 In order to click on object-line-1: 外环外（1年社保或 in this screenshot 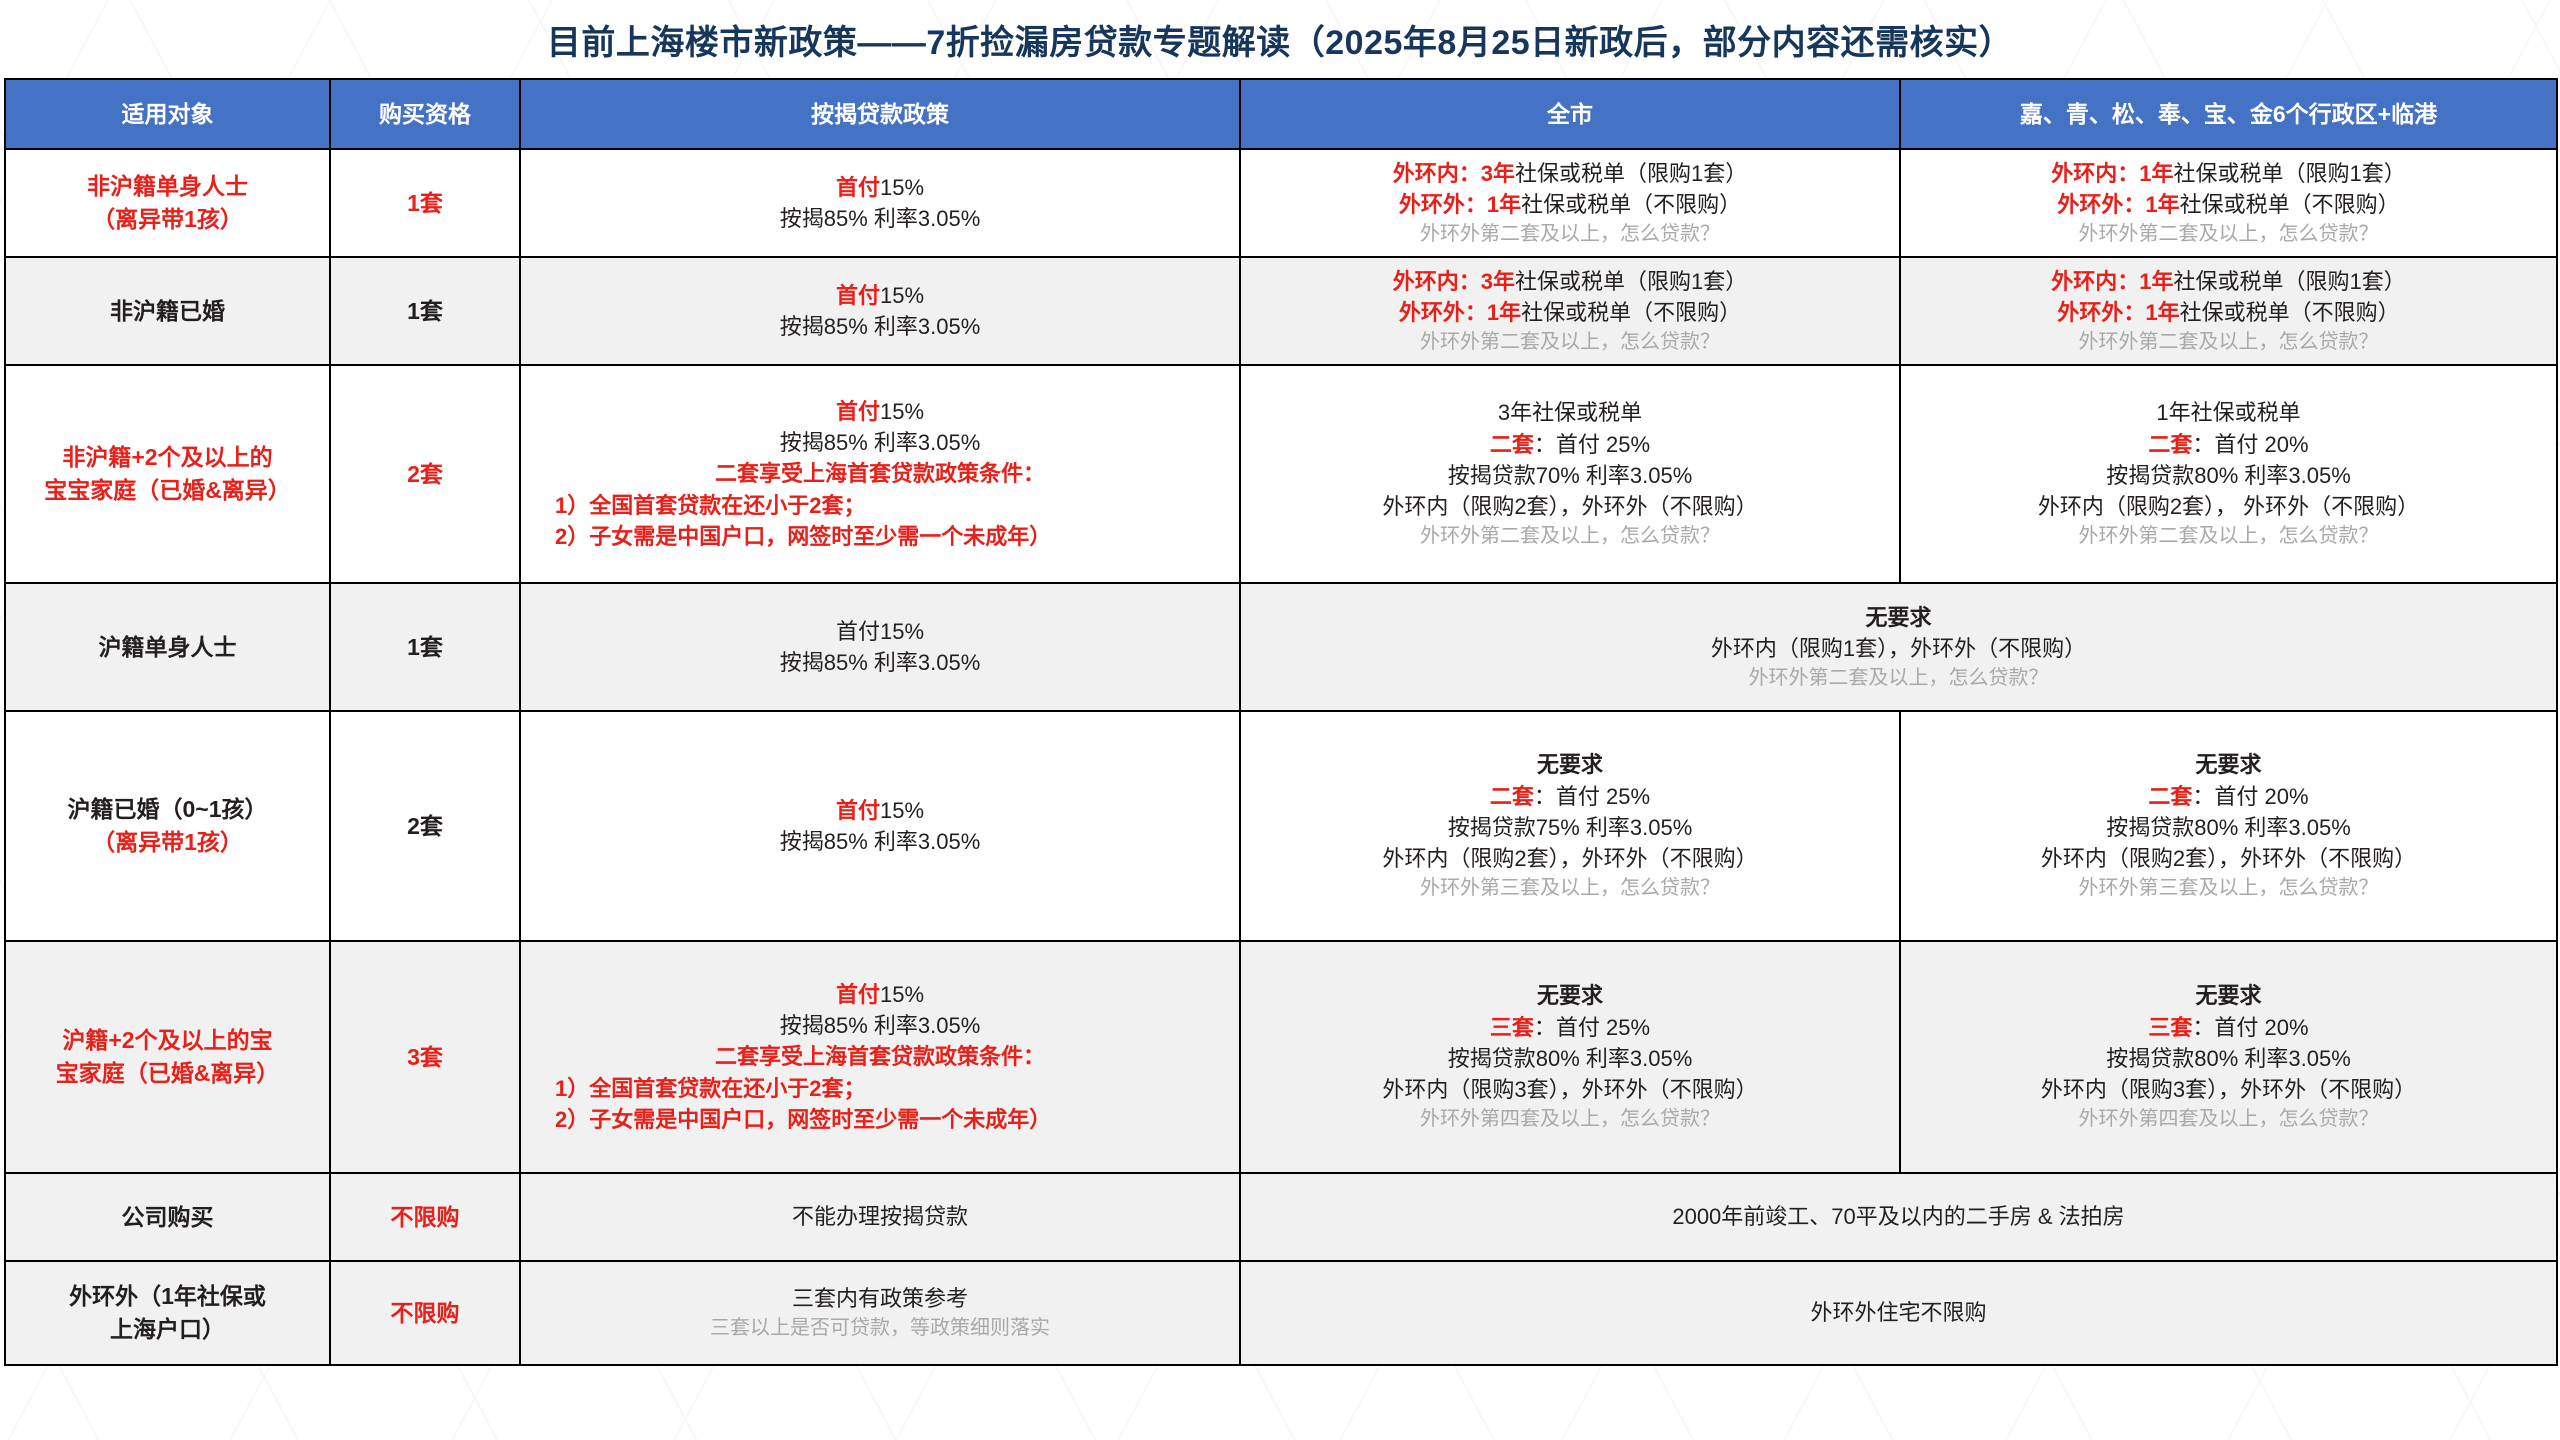, I will do `click(167, 1296)`.